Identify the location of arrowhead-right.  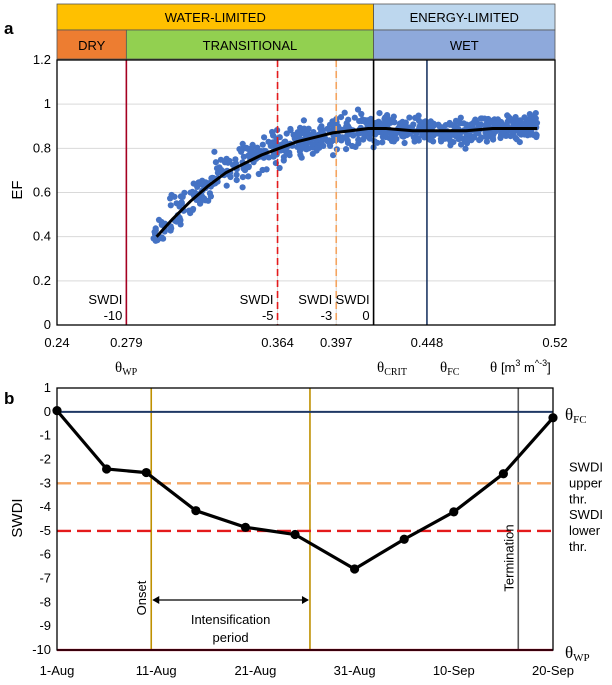
(305, 599).